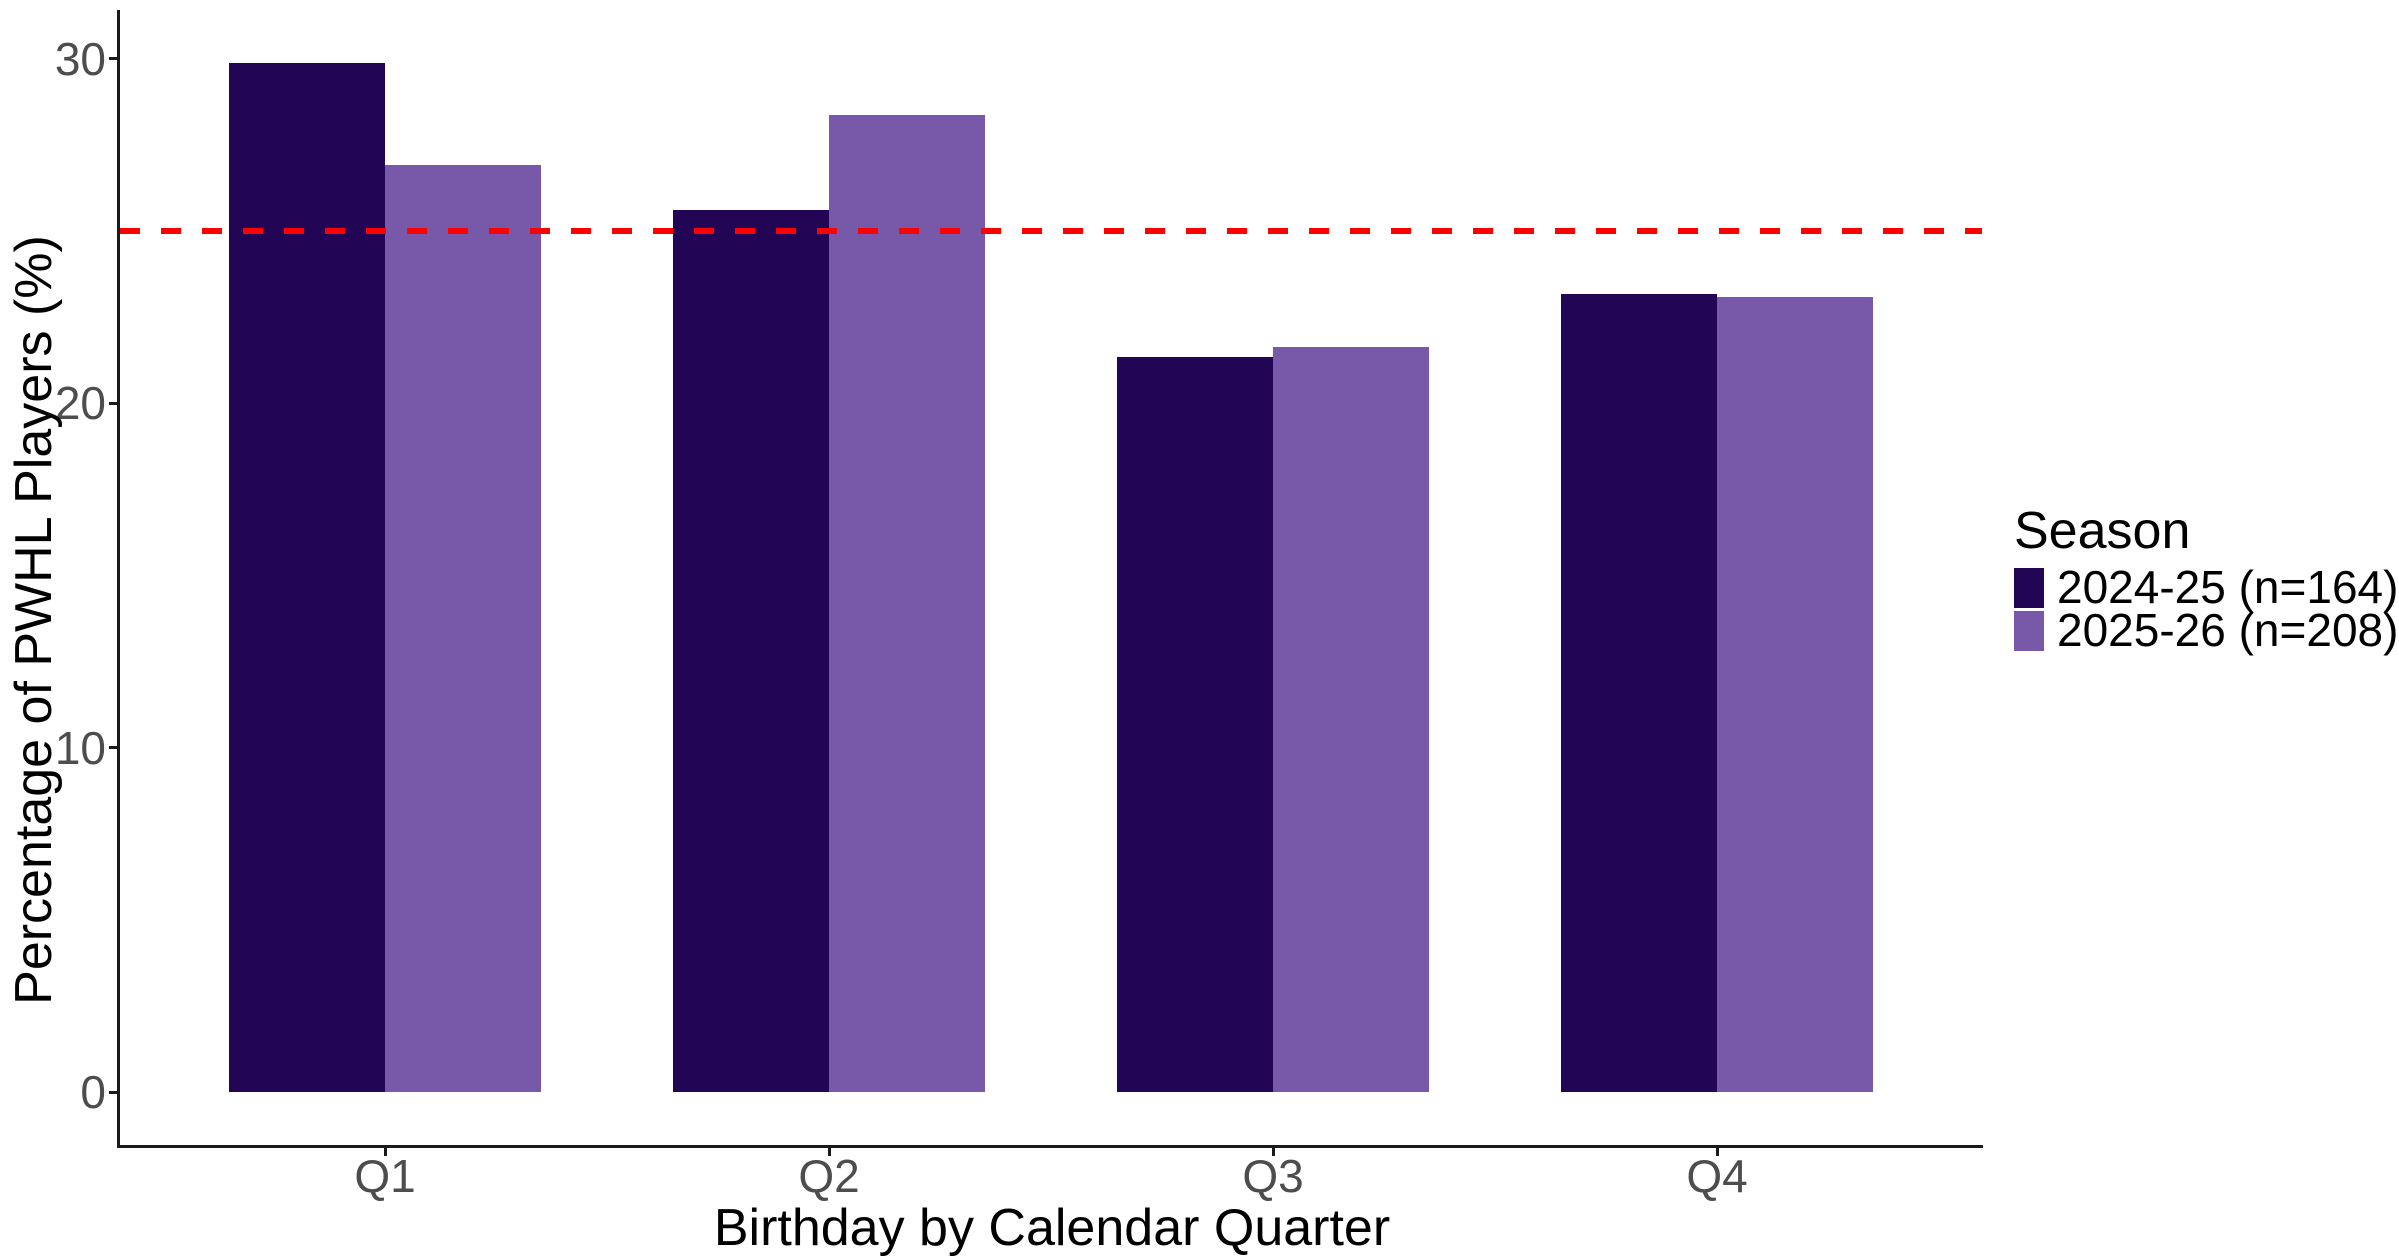 This screenshot has width=2399, height=1260. What do you see at coordinates (1052, 1228) in the screenshot?
I see `x-axis-title: Birthday by Calendar Quarter` at bounding box center [1052, 1228].